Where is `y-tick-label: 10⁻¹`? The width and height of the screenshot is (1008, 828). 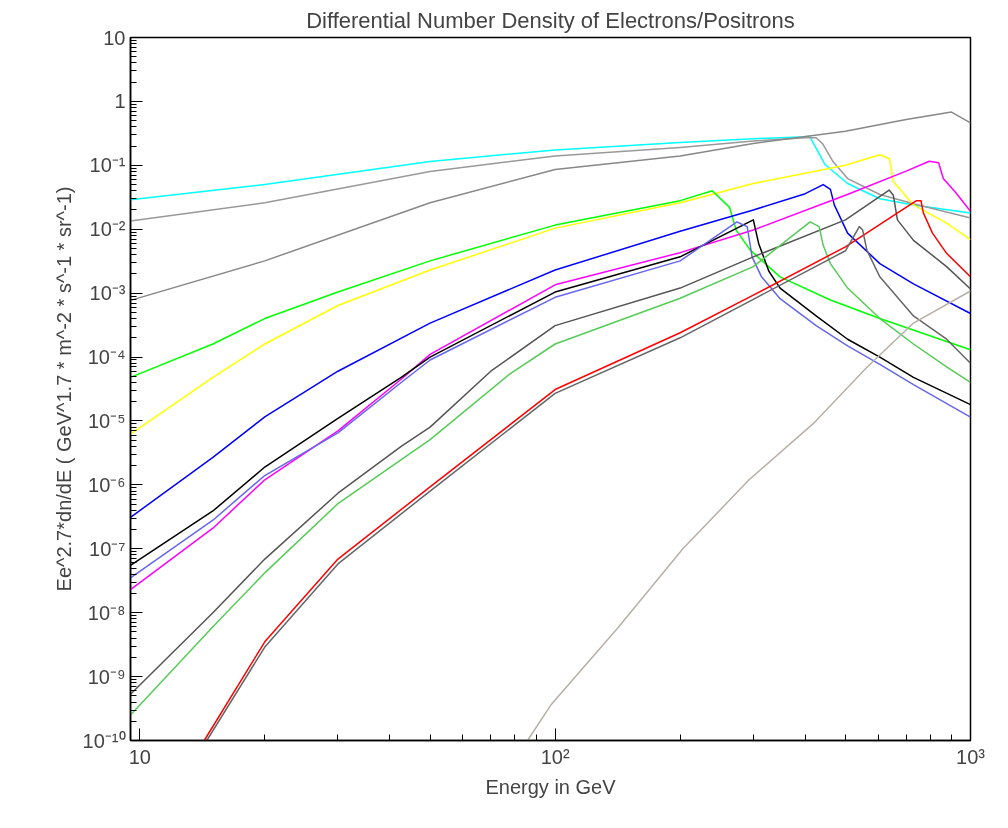 y-tick-label: 10⁻¹ is located at coordinates (107, 165).